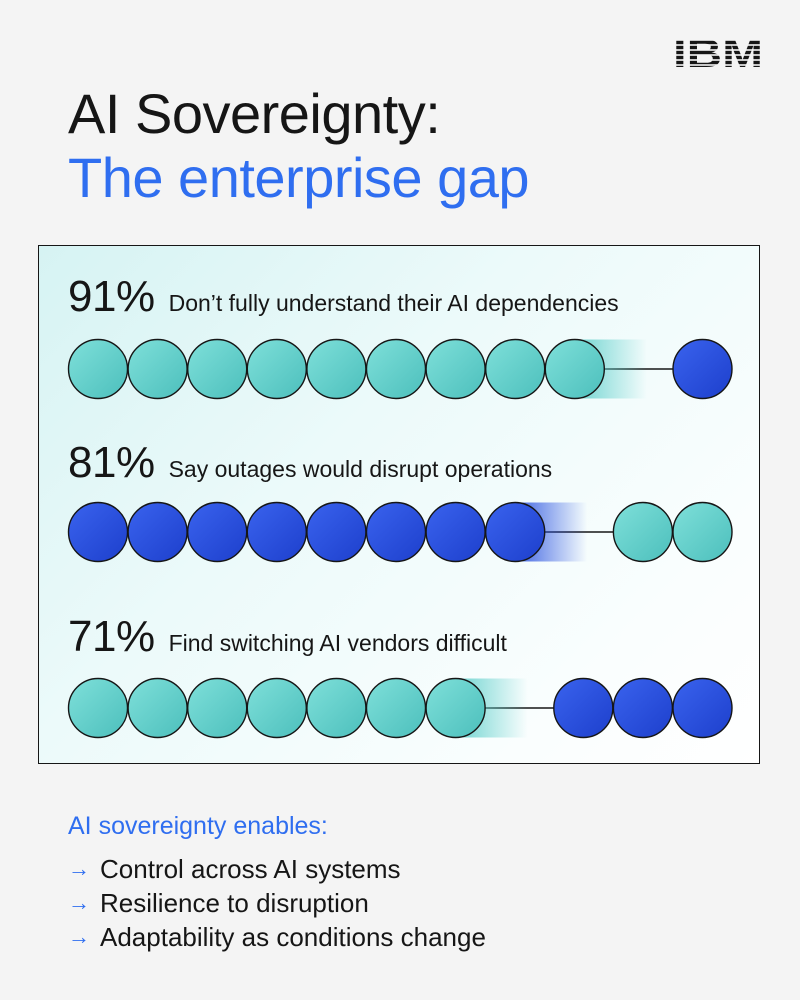 The image size is (800, 1000). I want to click on stat-percent: 81%, so click(111, 462).